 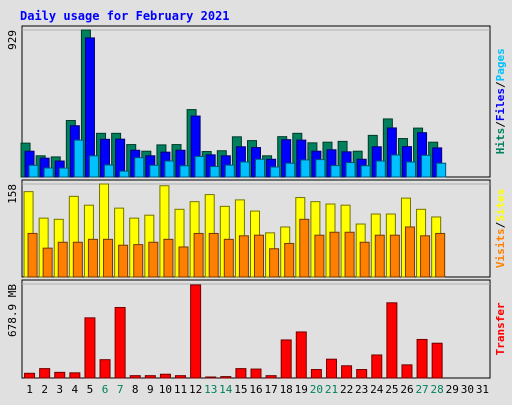 What do you see at coordinates (346, 389) in the screenshot?
I see `x-tick-label-day-22: 22` at bounding box center [346, 389].